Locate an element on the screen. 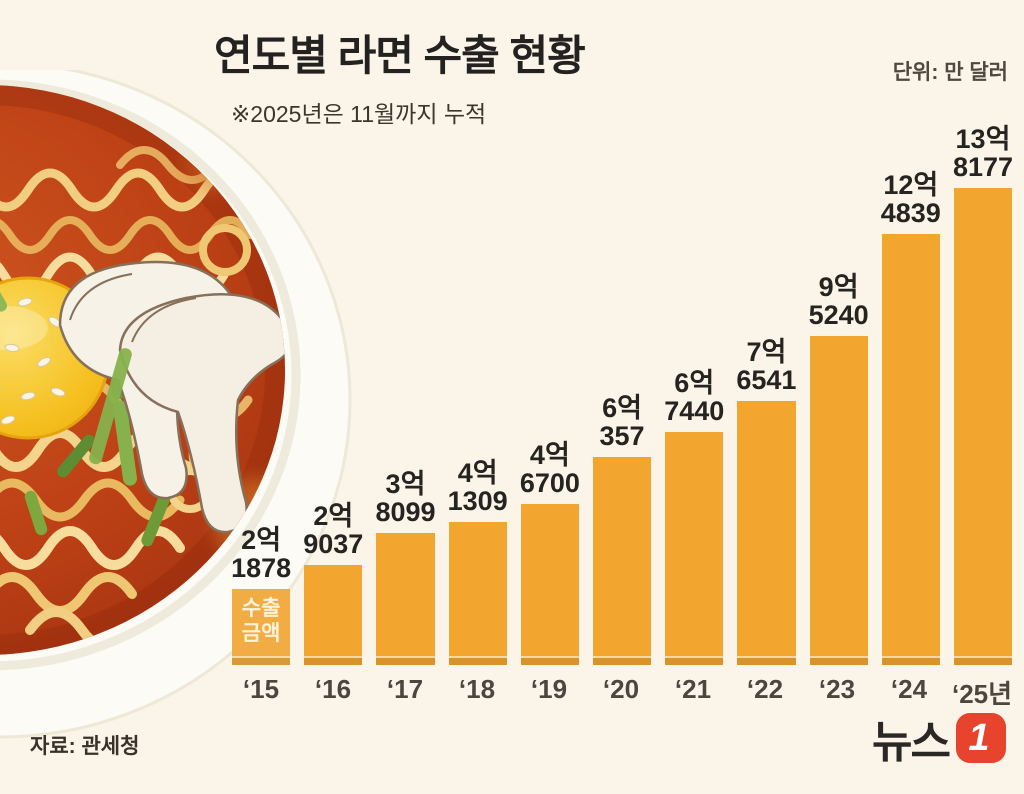  bar-column: 6억 7440 is located at coordinates (694, 516).